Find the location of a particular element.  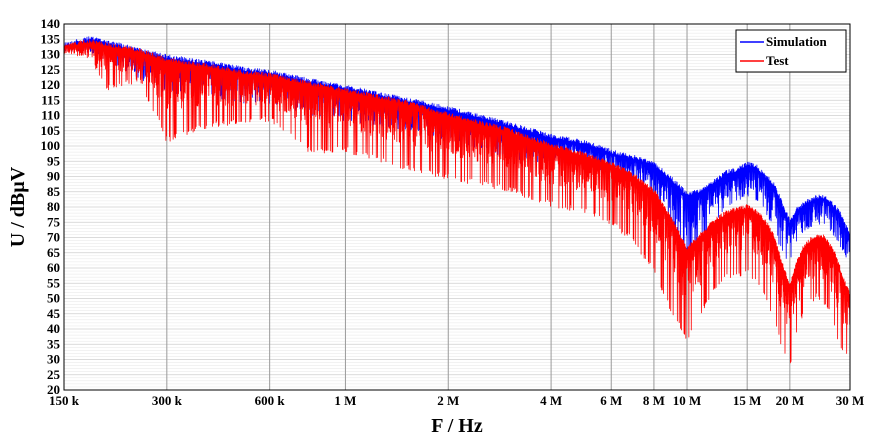

y-axis-title: U / dBµV is located at coordinates (18, 206).